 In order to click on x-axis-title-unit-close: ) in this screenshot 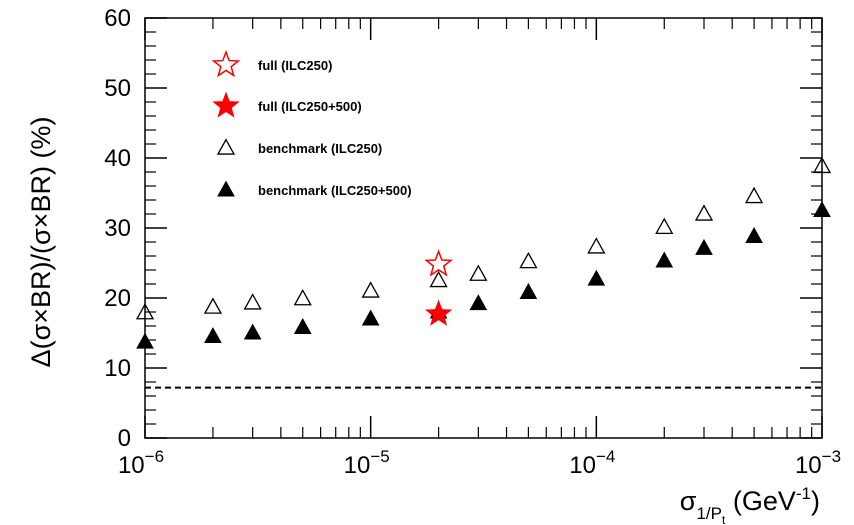, I will do `click(815, 501)`.